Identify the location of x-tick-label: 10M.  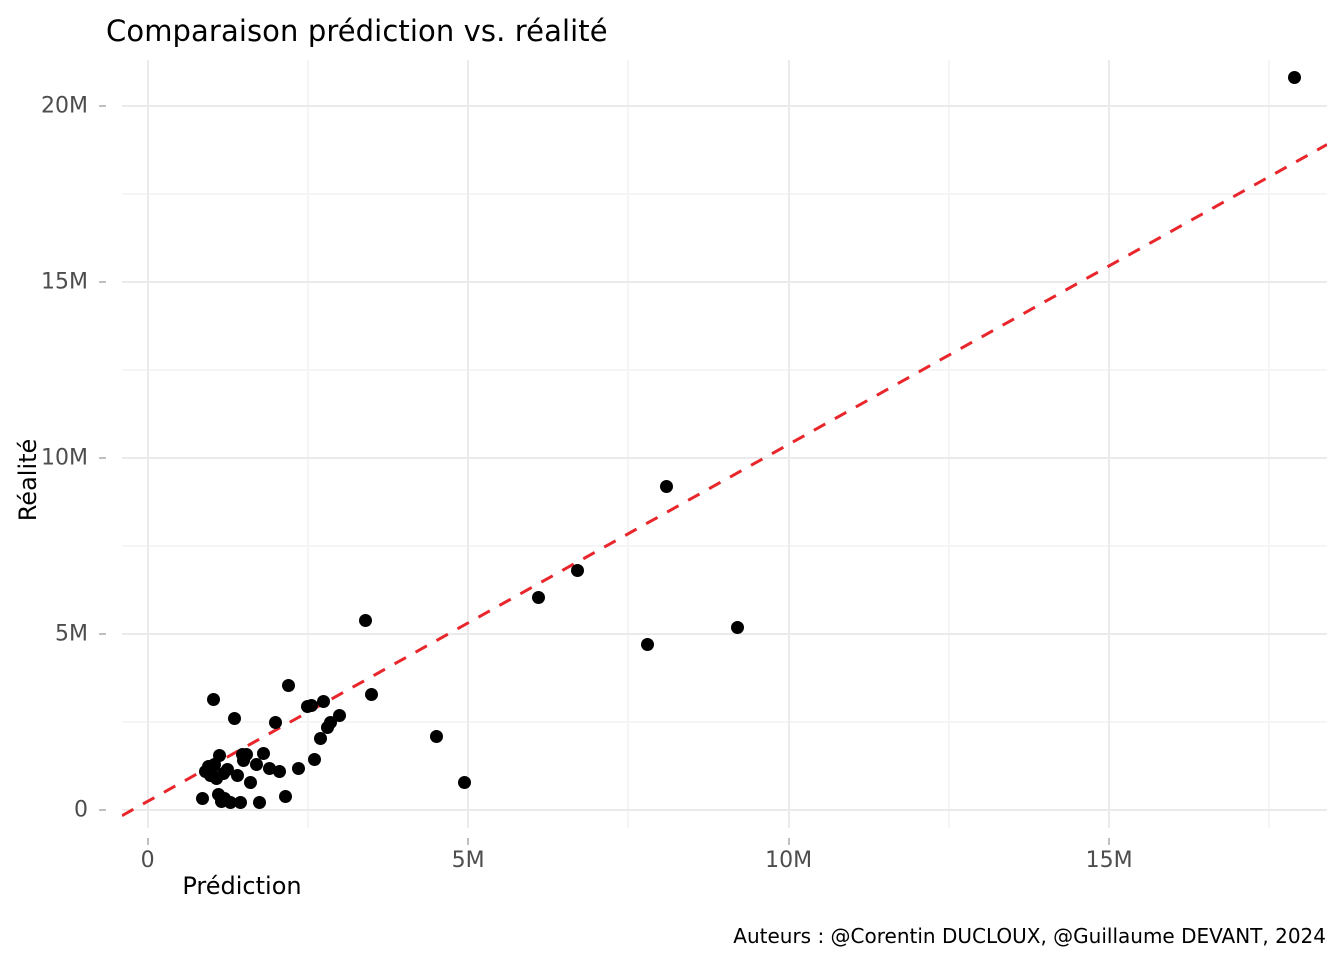
(789, 860).